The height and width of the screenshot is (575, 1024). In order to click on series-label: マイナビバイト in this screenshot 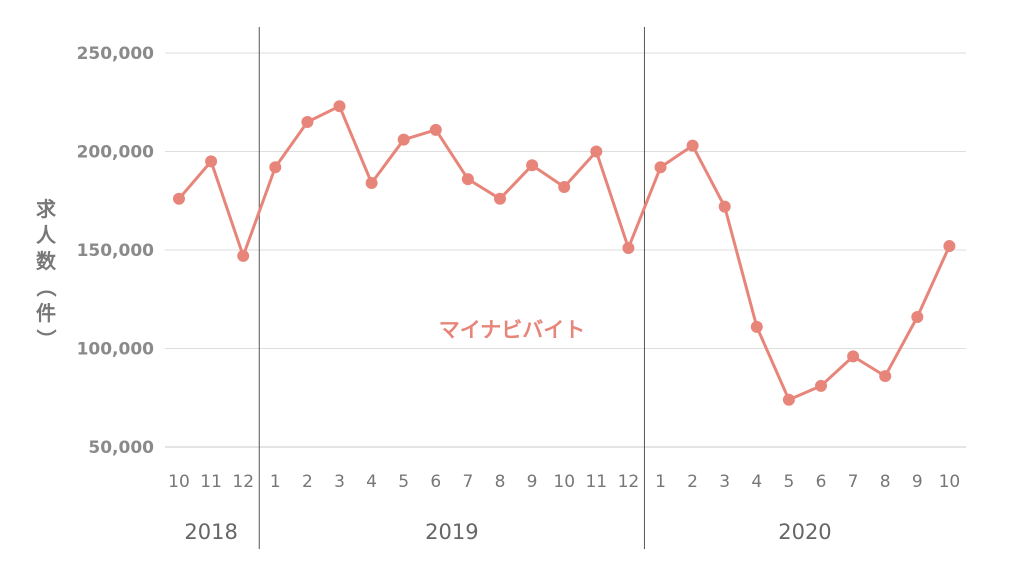, I will do `click(512, 330)`.